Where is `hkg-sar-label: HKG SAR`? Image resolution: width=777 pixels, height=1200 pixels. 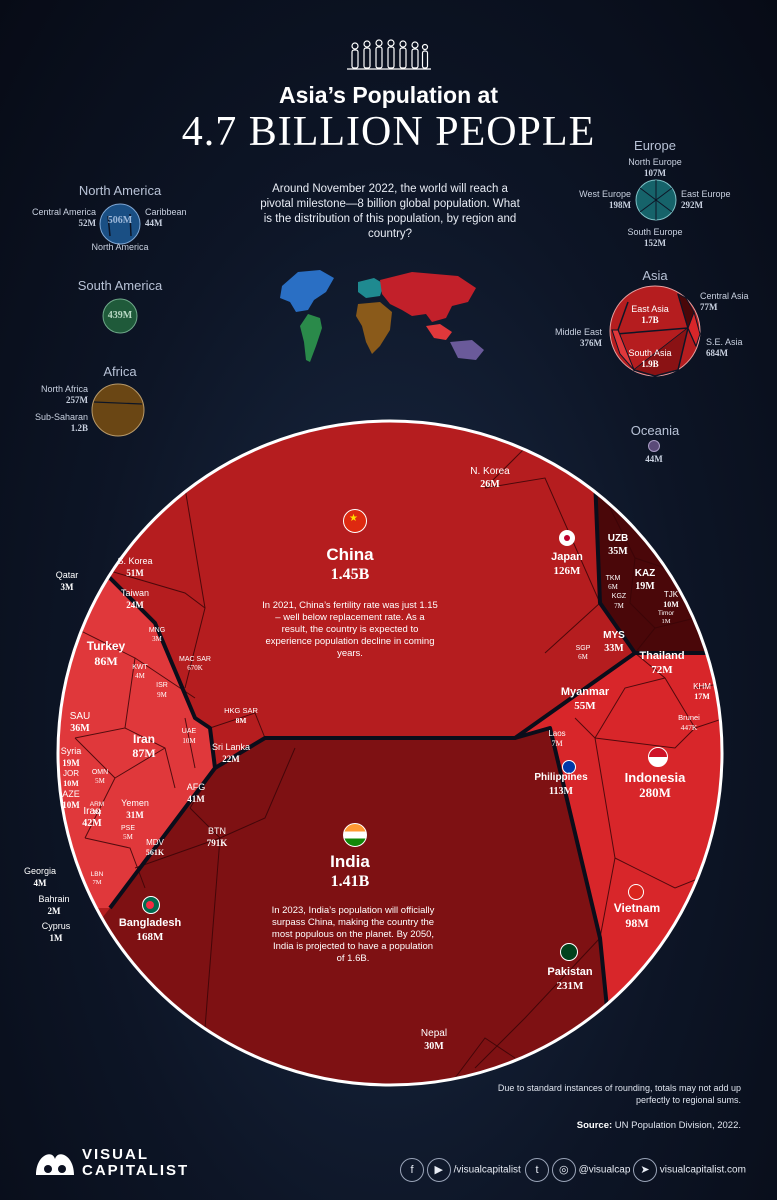
hkg-sar-label: HKG SAR is located at coordinates (241, 710).